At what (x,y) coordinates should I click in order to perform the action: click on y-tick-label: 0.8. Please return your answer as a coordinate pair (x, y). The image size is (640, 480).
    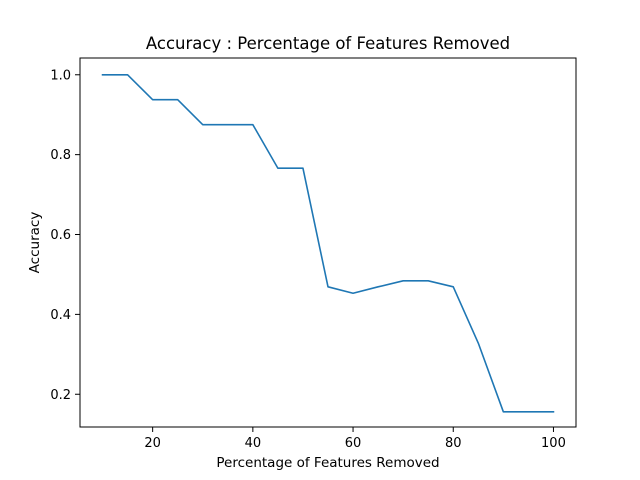
    Looking at the image, I should click on (60, 155).